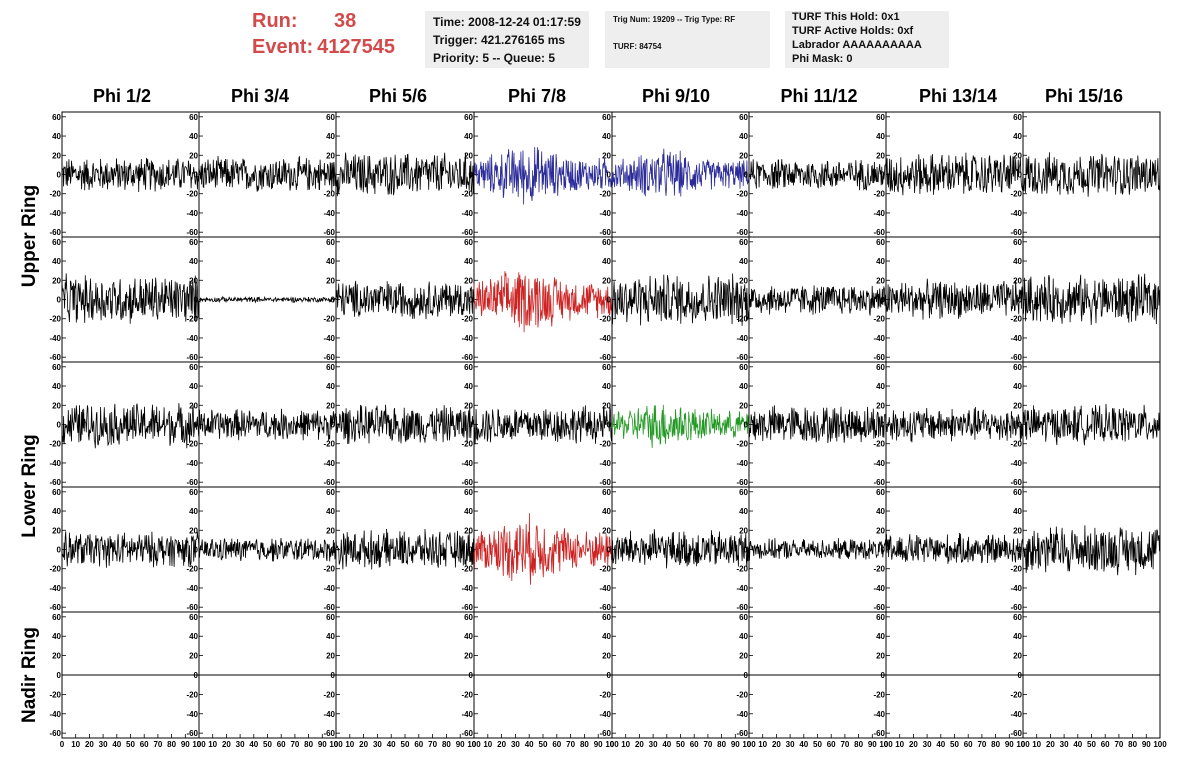  Describe the element at coordinates (846, 17) in the screenshot. I see `turf-hold-text: TURF This Hold: 0x1` at that location.